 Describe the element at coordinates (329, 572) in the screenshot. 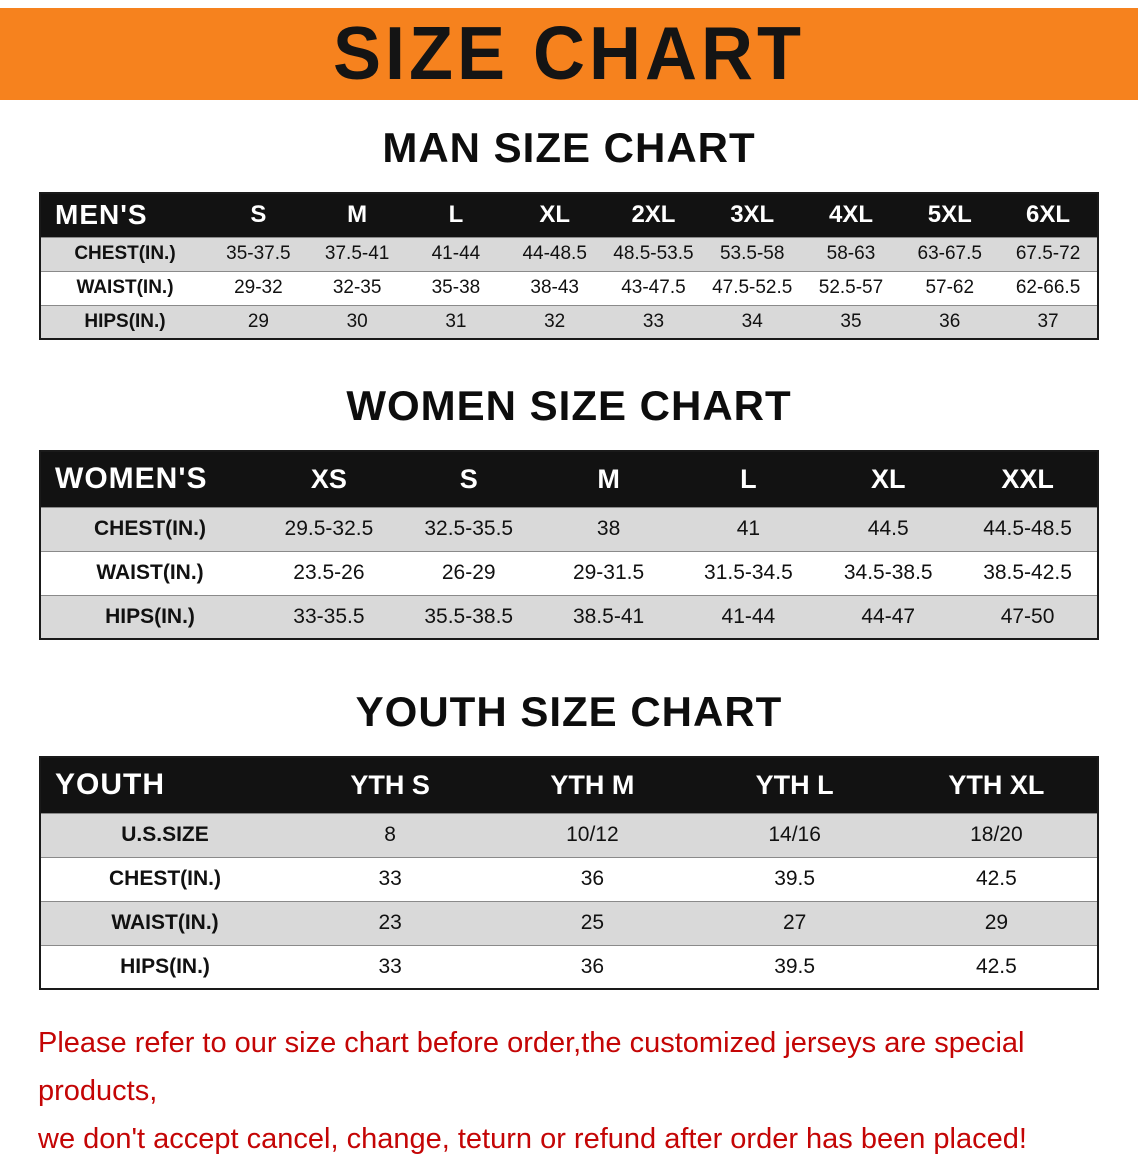

I see `table-cell: 23.5-26` at that location.